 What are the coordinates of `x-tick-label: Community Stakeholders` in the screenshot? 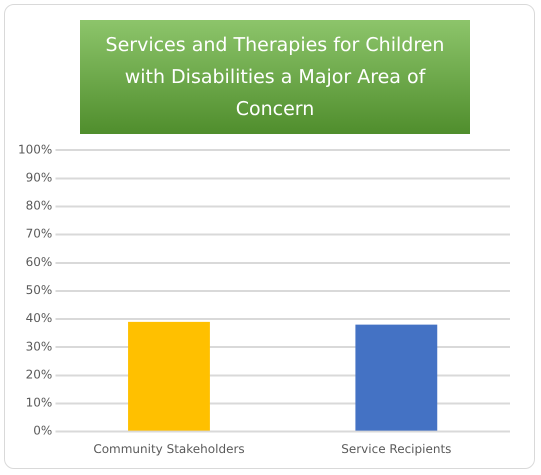 It's located at (169, 449).